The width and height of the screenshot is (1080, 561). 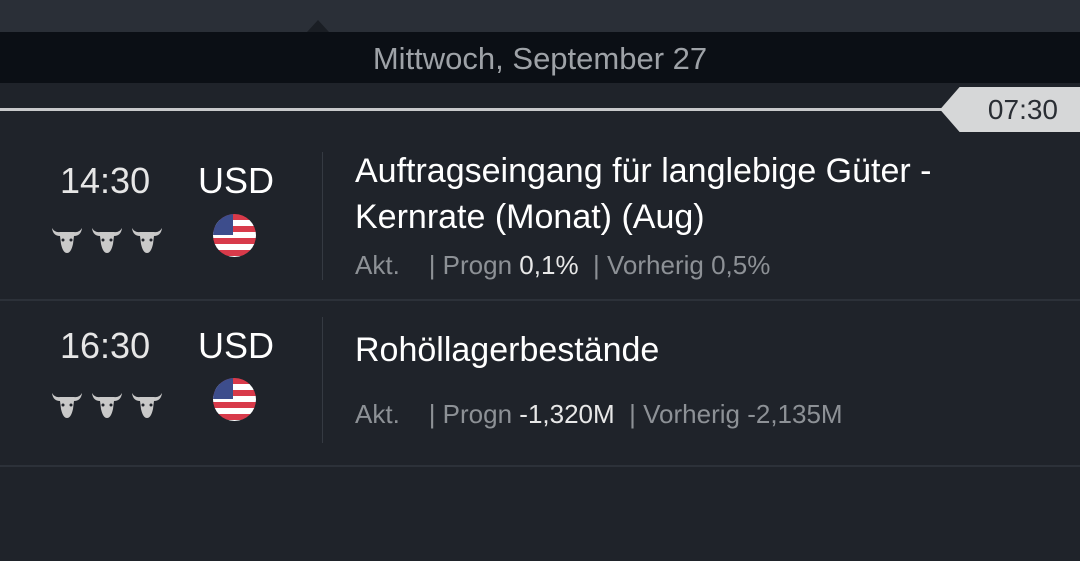 I want to click on forecast-value: -1,320M, so click(x=567, y=414).